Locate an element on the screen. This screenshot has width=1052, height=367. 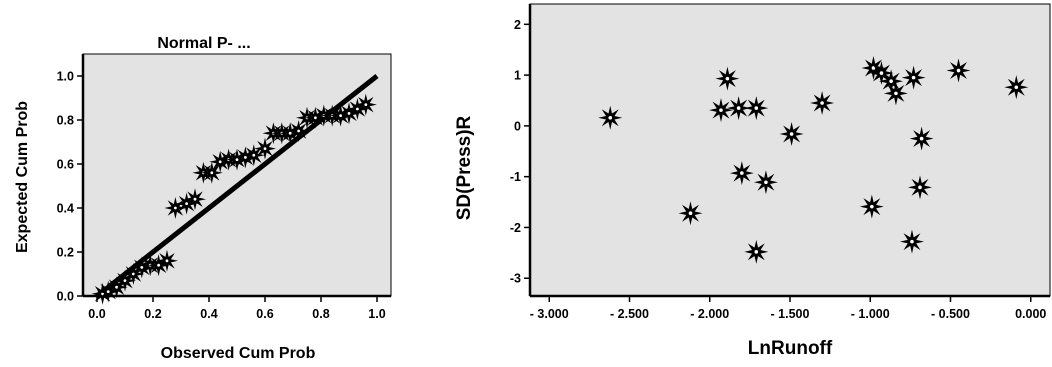
y-tick-label: 2 is located at coordinates (517, 25).